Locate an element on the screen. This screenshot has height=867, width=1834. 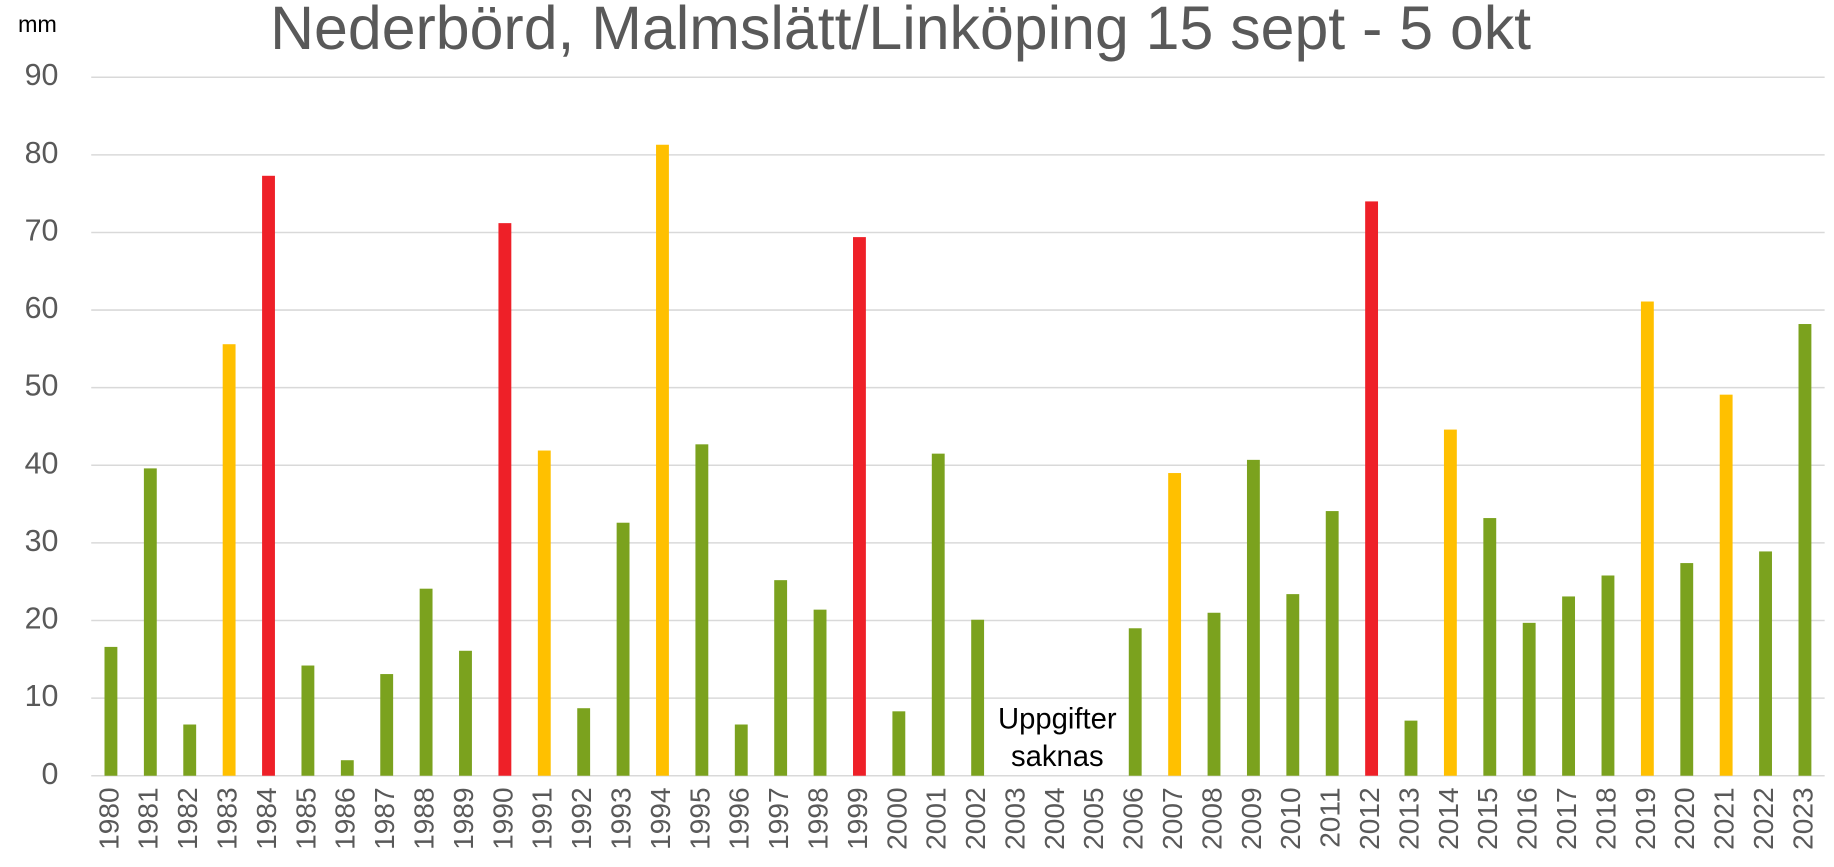
x-tick-label: 1998 is located at coordinates (817, 818).